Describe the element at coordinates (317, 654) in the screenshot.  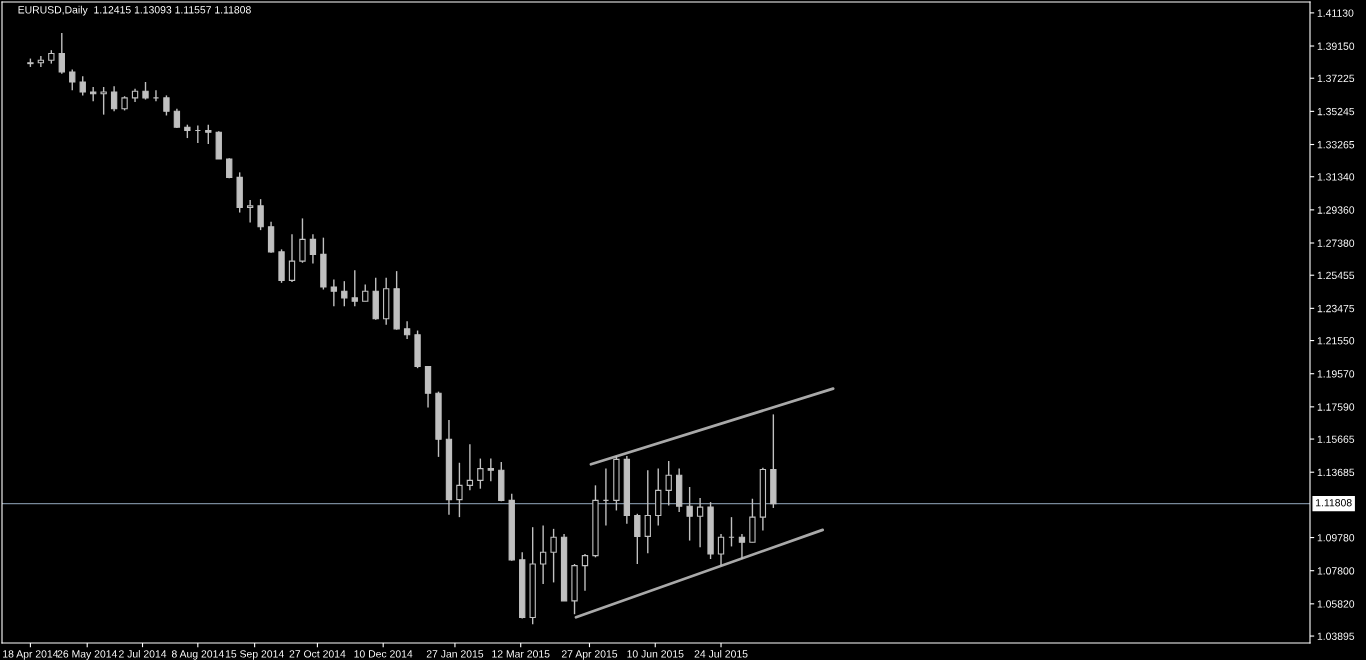
I see `x-tick-label: 27 Oct 2014` at that location.